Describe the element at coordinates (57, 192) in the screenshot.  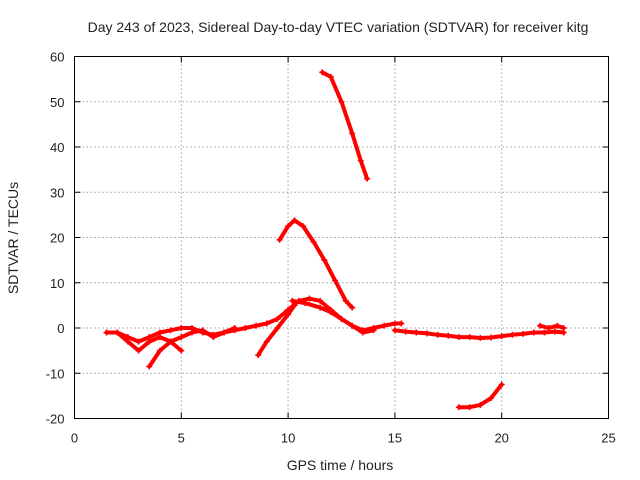
I see `y-tick-label: 30` at that location.